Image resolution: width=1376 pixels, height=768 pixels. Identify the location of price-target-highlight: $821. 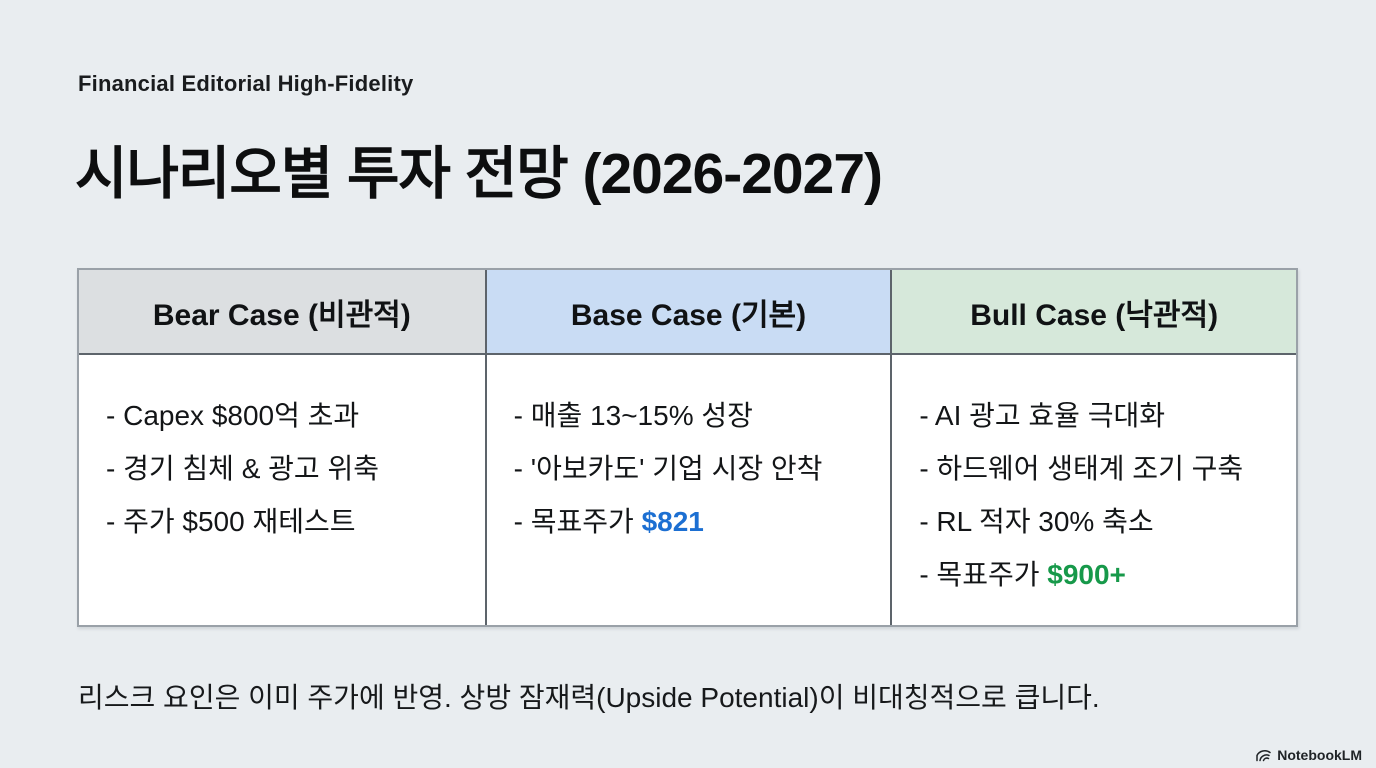
(672, 521).